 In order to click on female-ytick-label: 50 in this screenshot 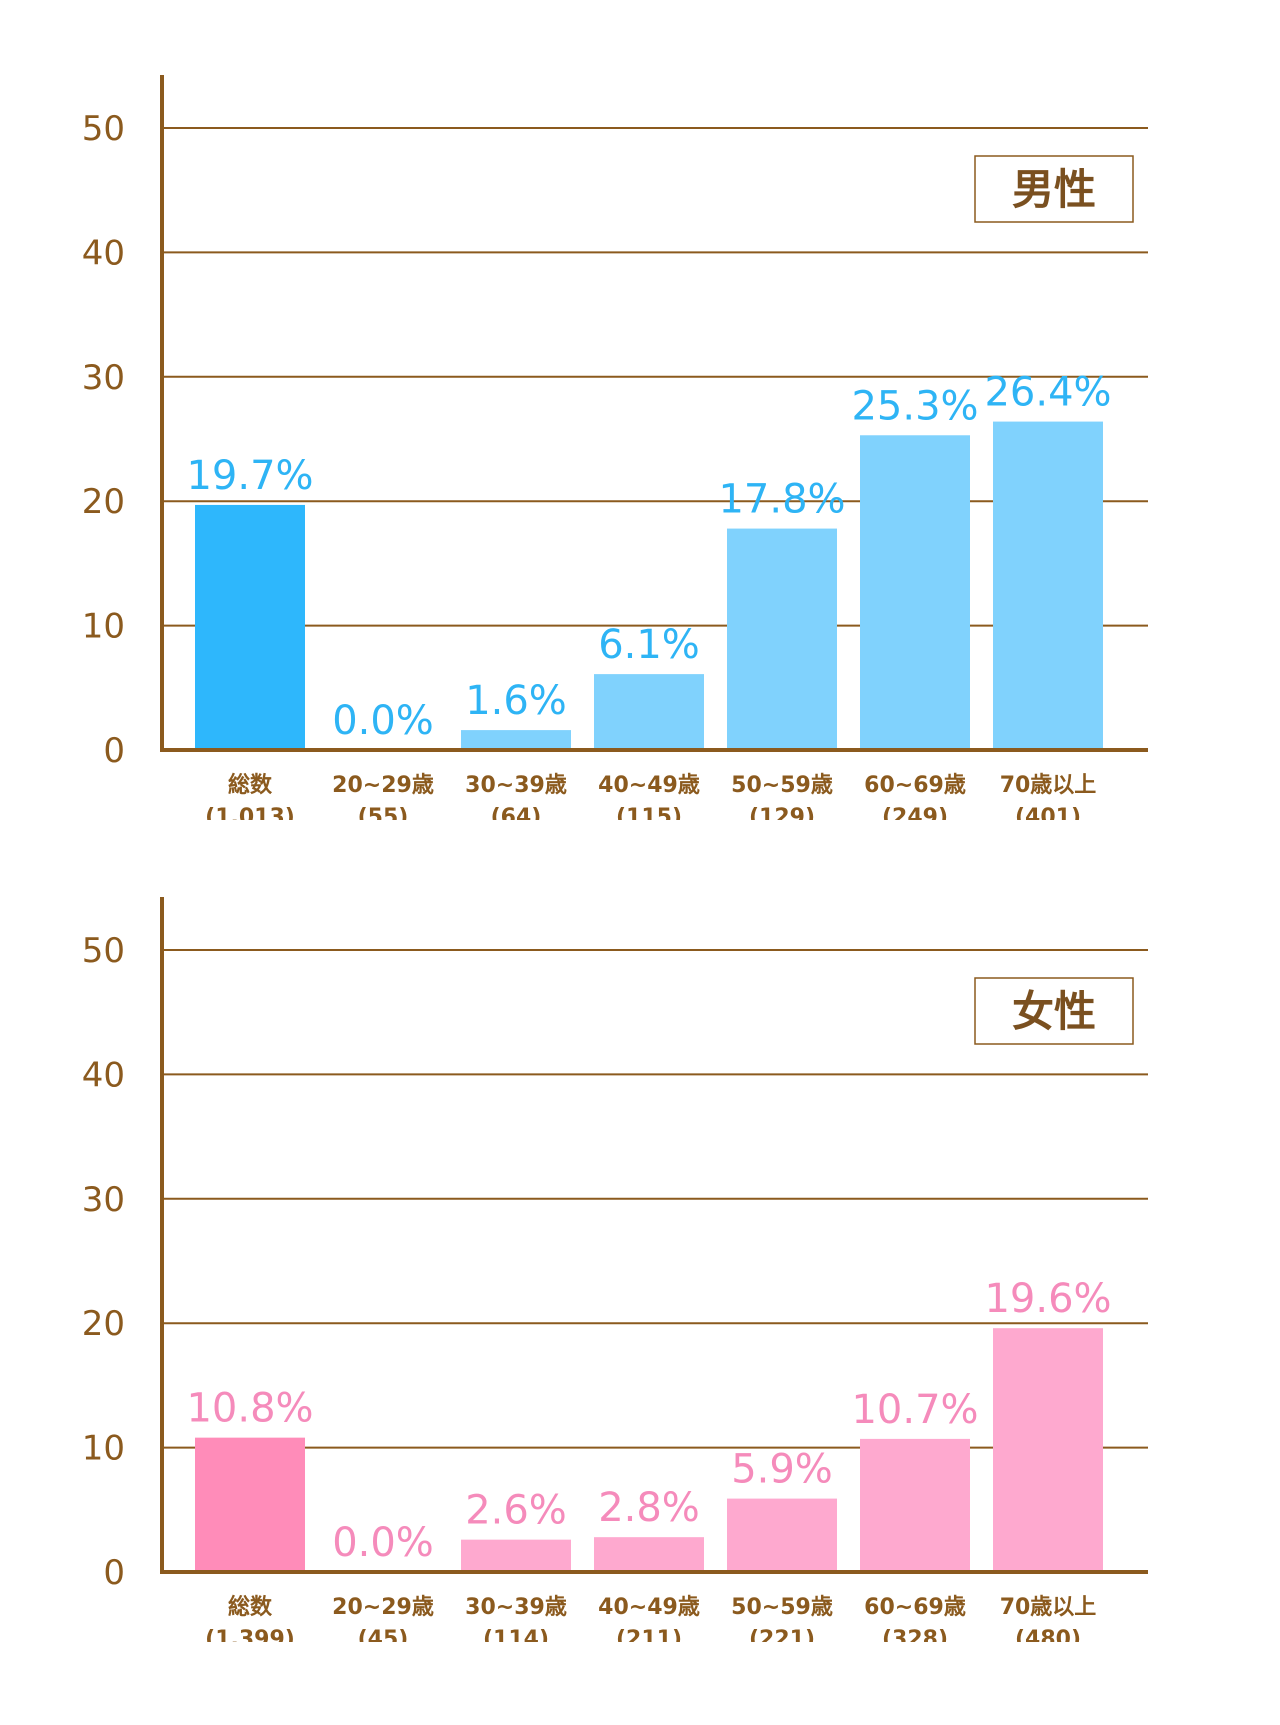, I will do `click(103, 951)`.